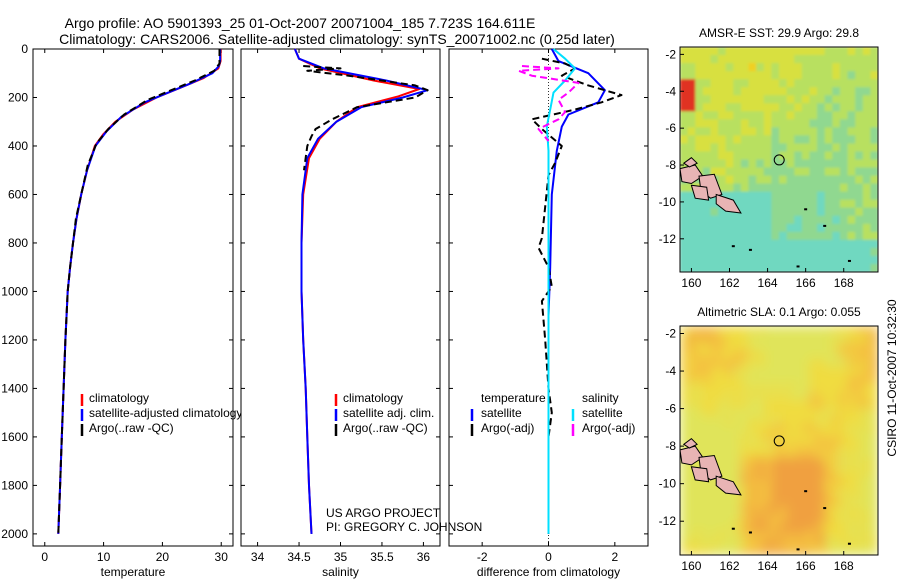 The height and width of the screenshot is (580, 900). I want to click on y-tick-label: -2, so click(670, 334).